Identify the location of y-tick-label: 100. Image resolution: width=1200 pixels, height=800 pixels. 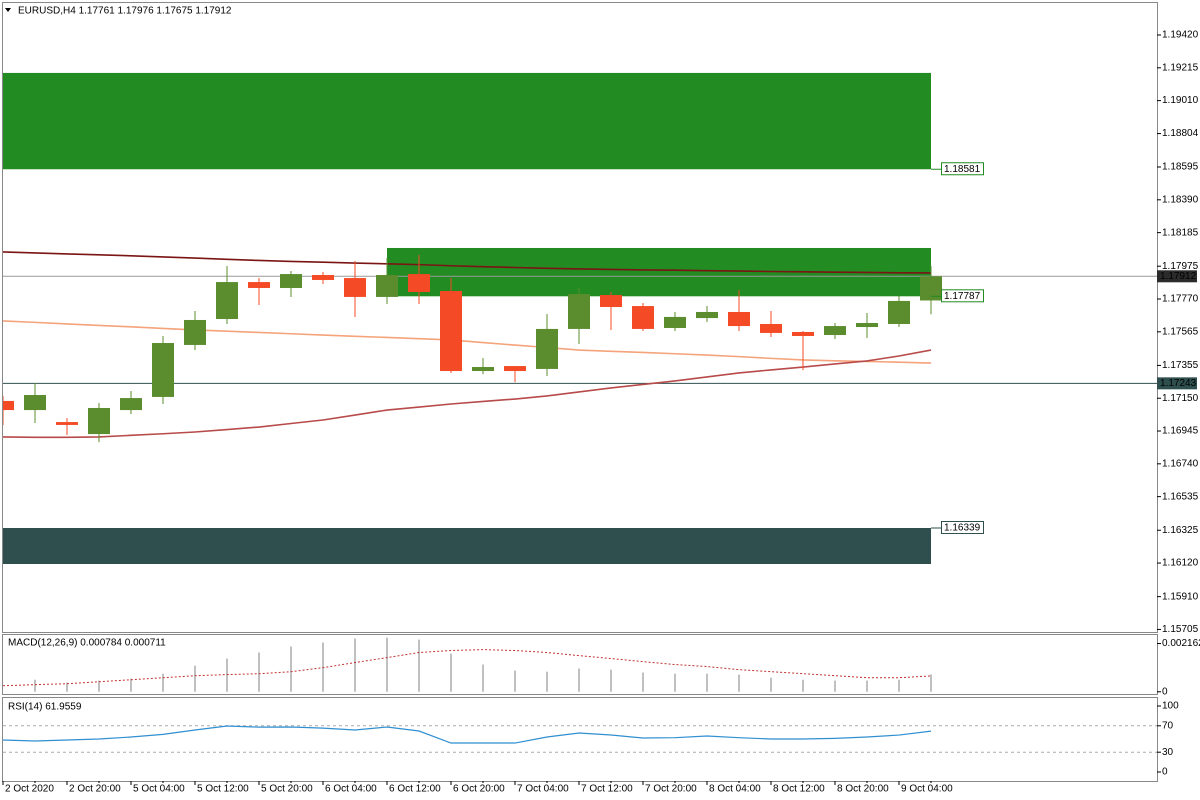
(1170, 706).